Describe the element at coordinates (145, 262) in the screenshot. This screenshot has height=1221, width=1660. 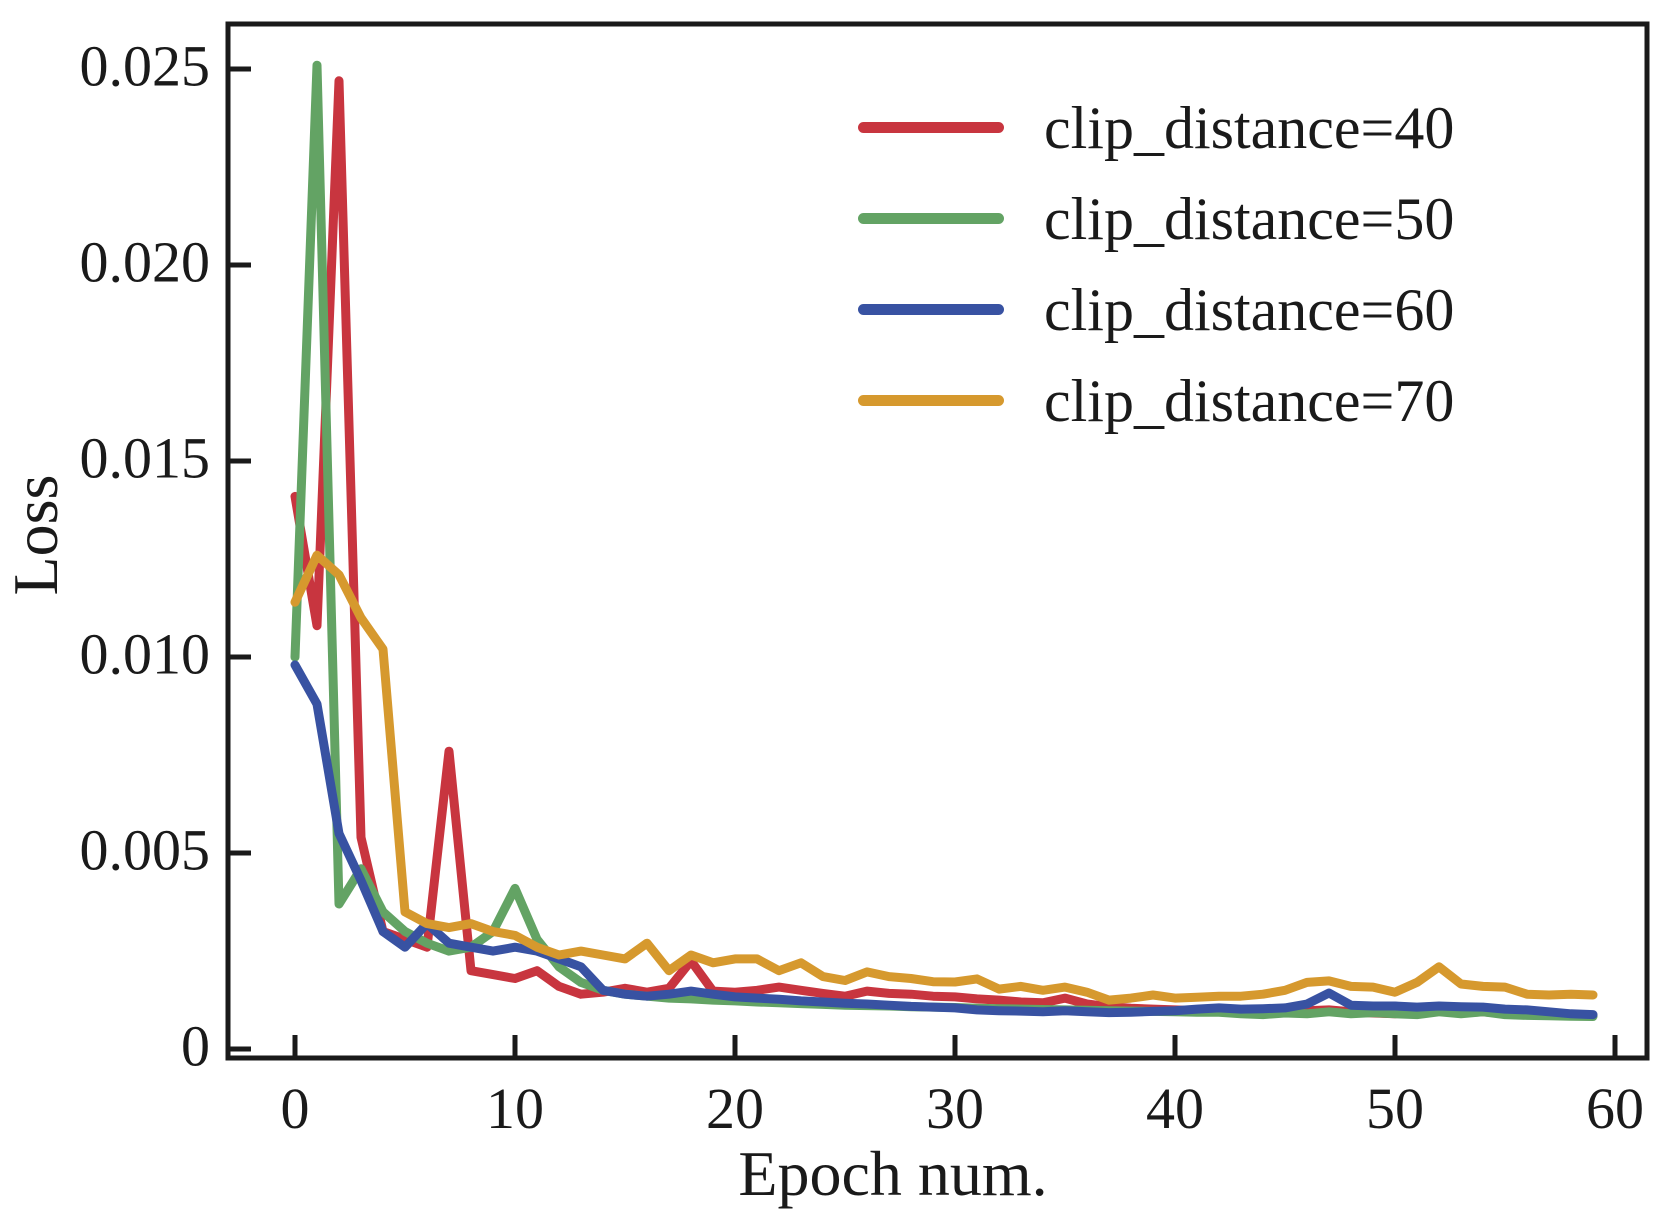
I see `y-tick-label-0020: 0.020` at that location.